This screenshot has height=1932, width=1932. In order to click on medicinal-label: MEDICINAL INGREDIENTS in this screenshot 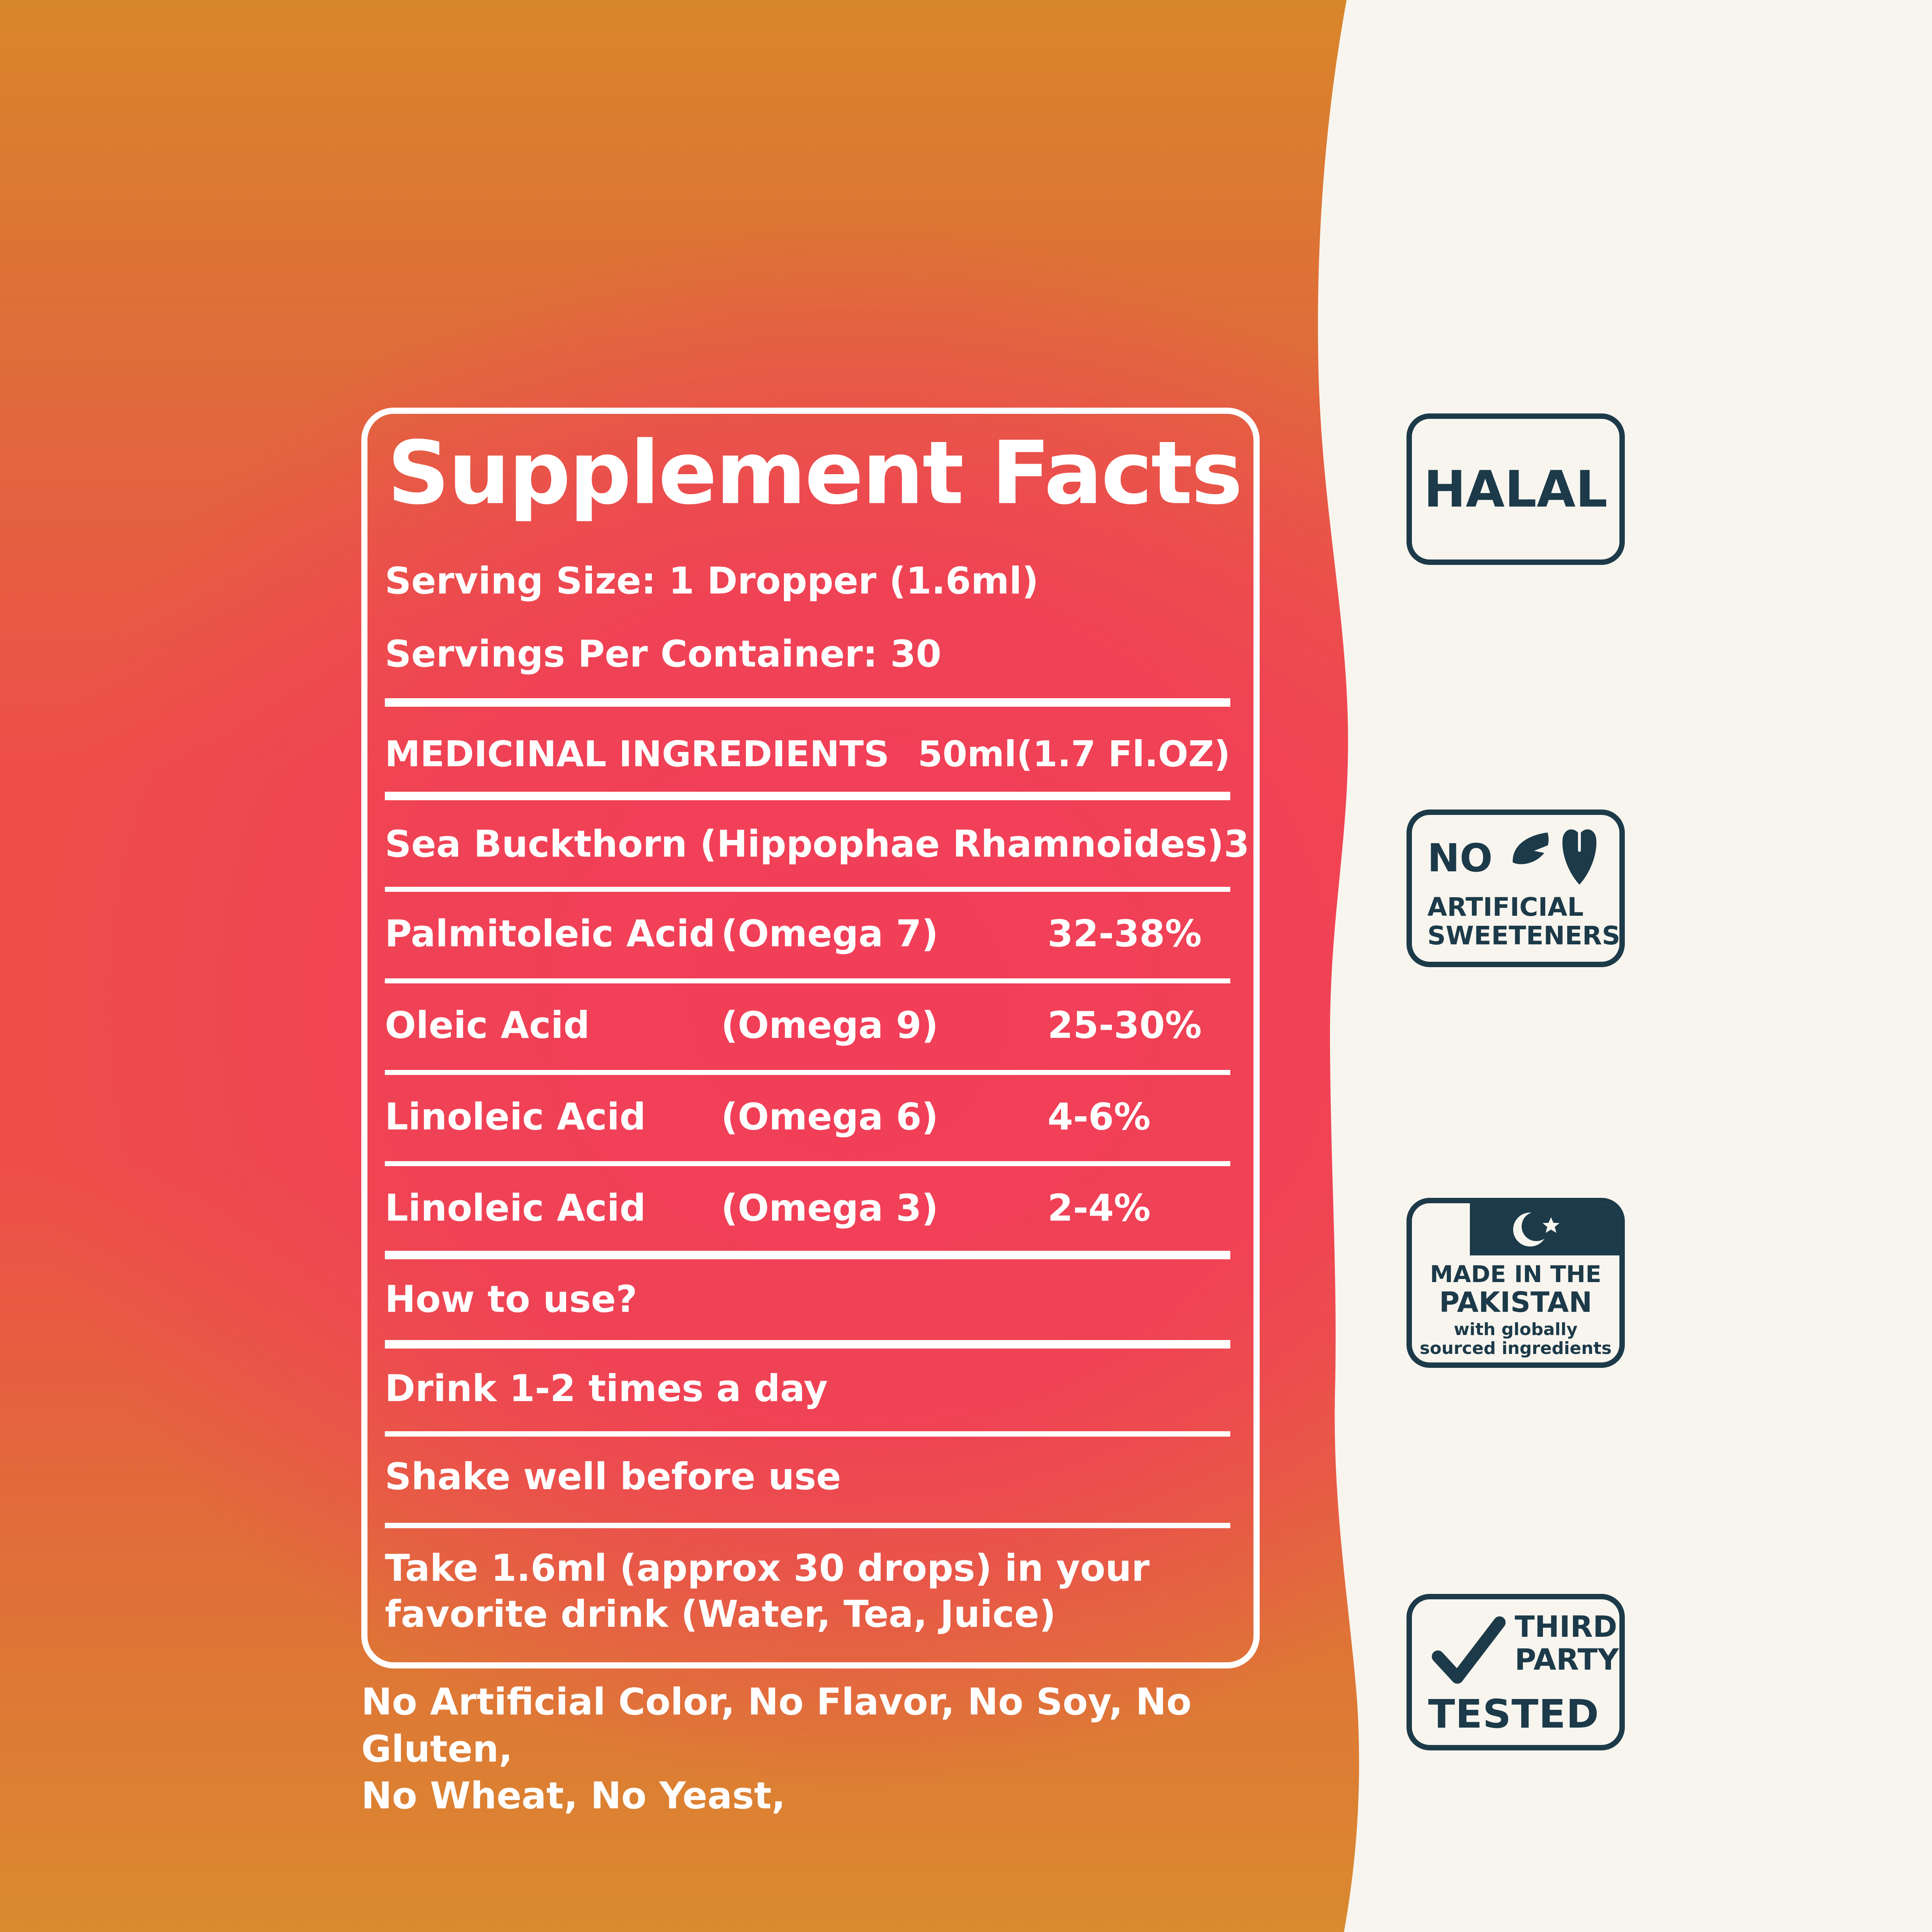, I will do `click(637, 754)`.